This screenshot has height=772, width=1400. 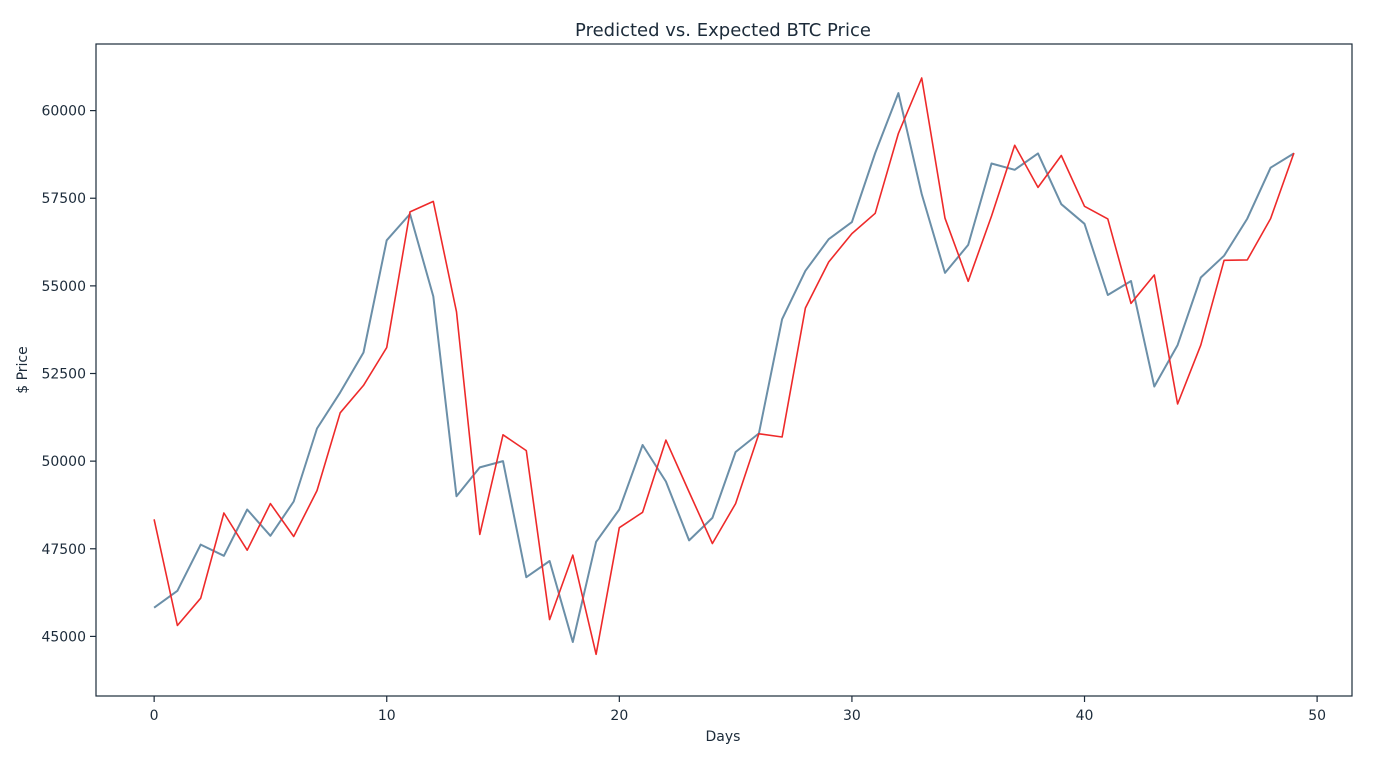 What do you see at coordinates (154, 716) in the screenshot?
I see `x-tick-label: 0` at bounding box center [154, 716].